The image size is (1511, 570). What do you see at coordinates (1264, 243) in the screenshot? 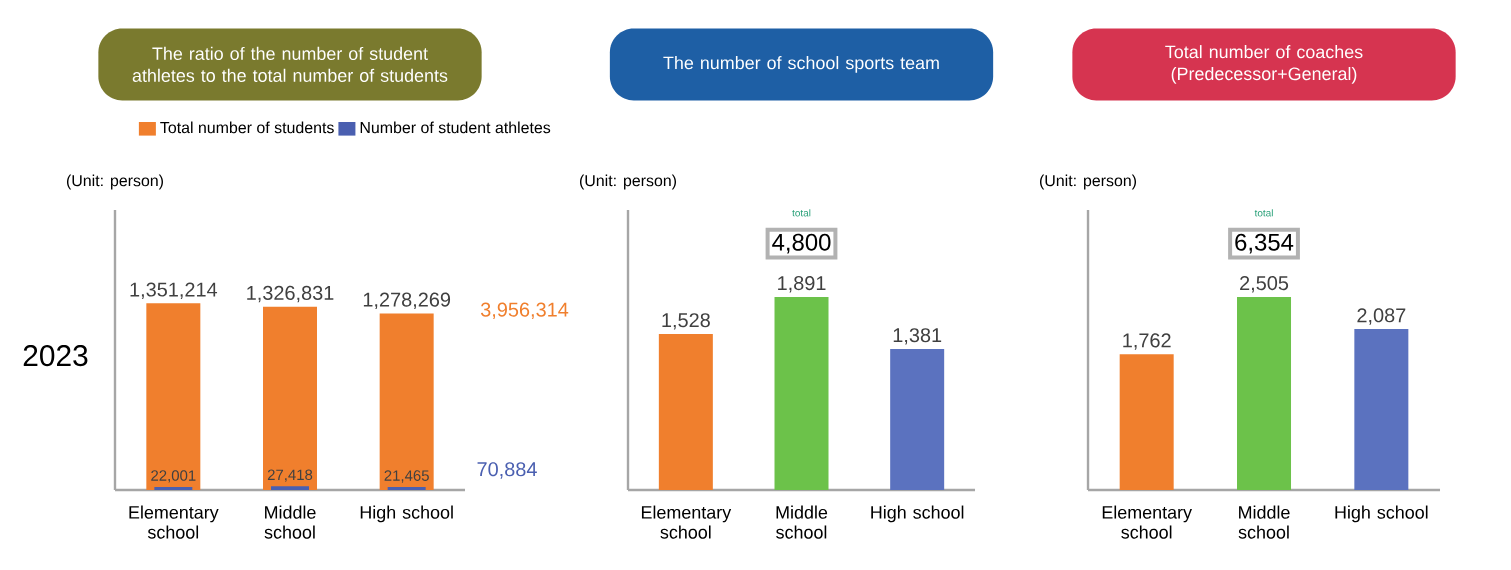
I see `text: 6,354` at bounding box center [1264, 243].